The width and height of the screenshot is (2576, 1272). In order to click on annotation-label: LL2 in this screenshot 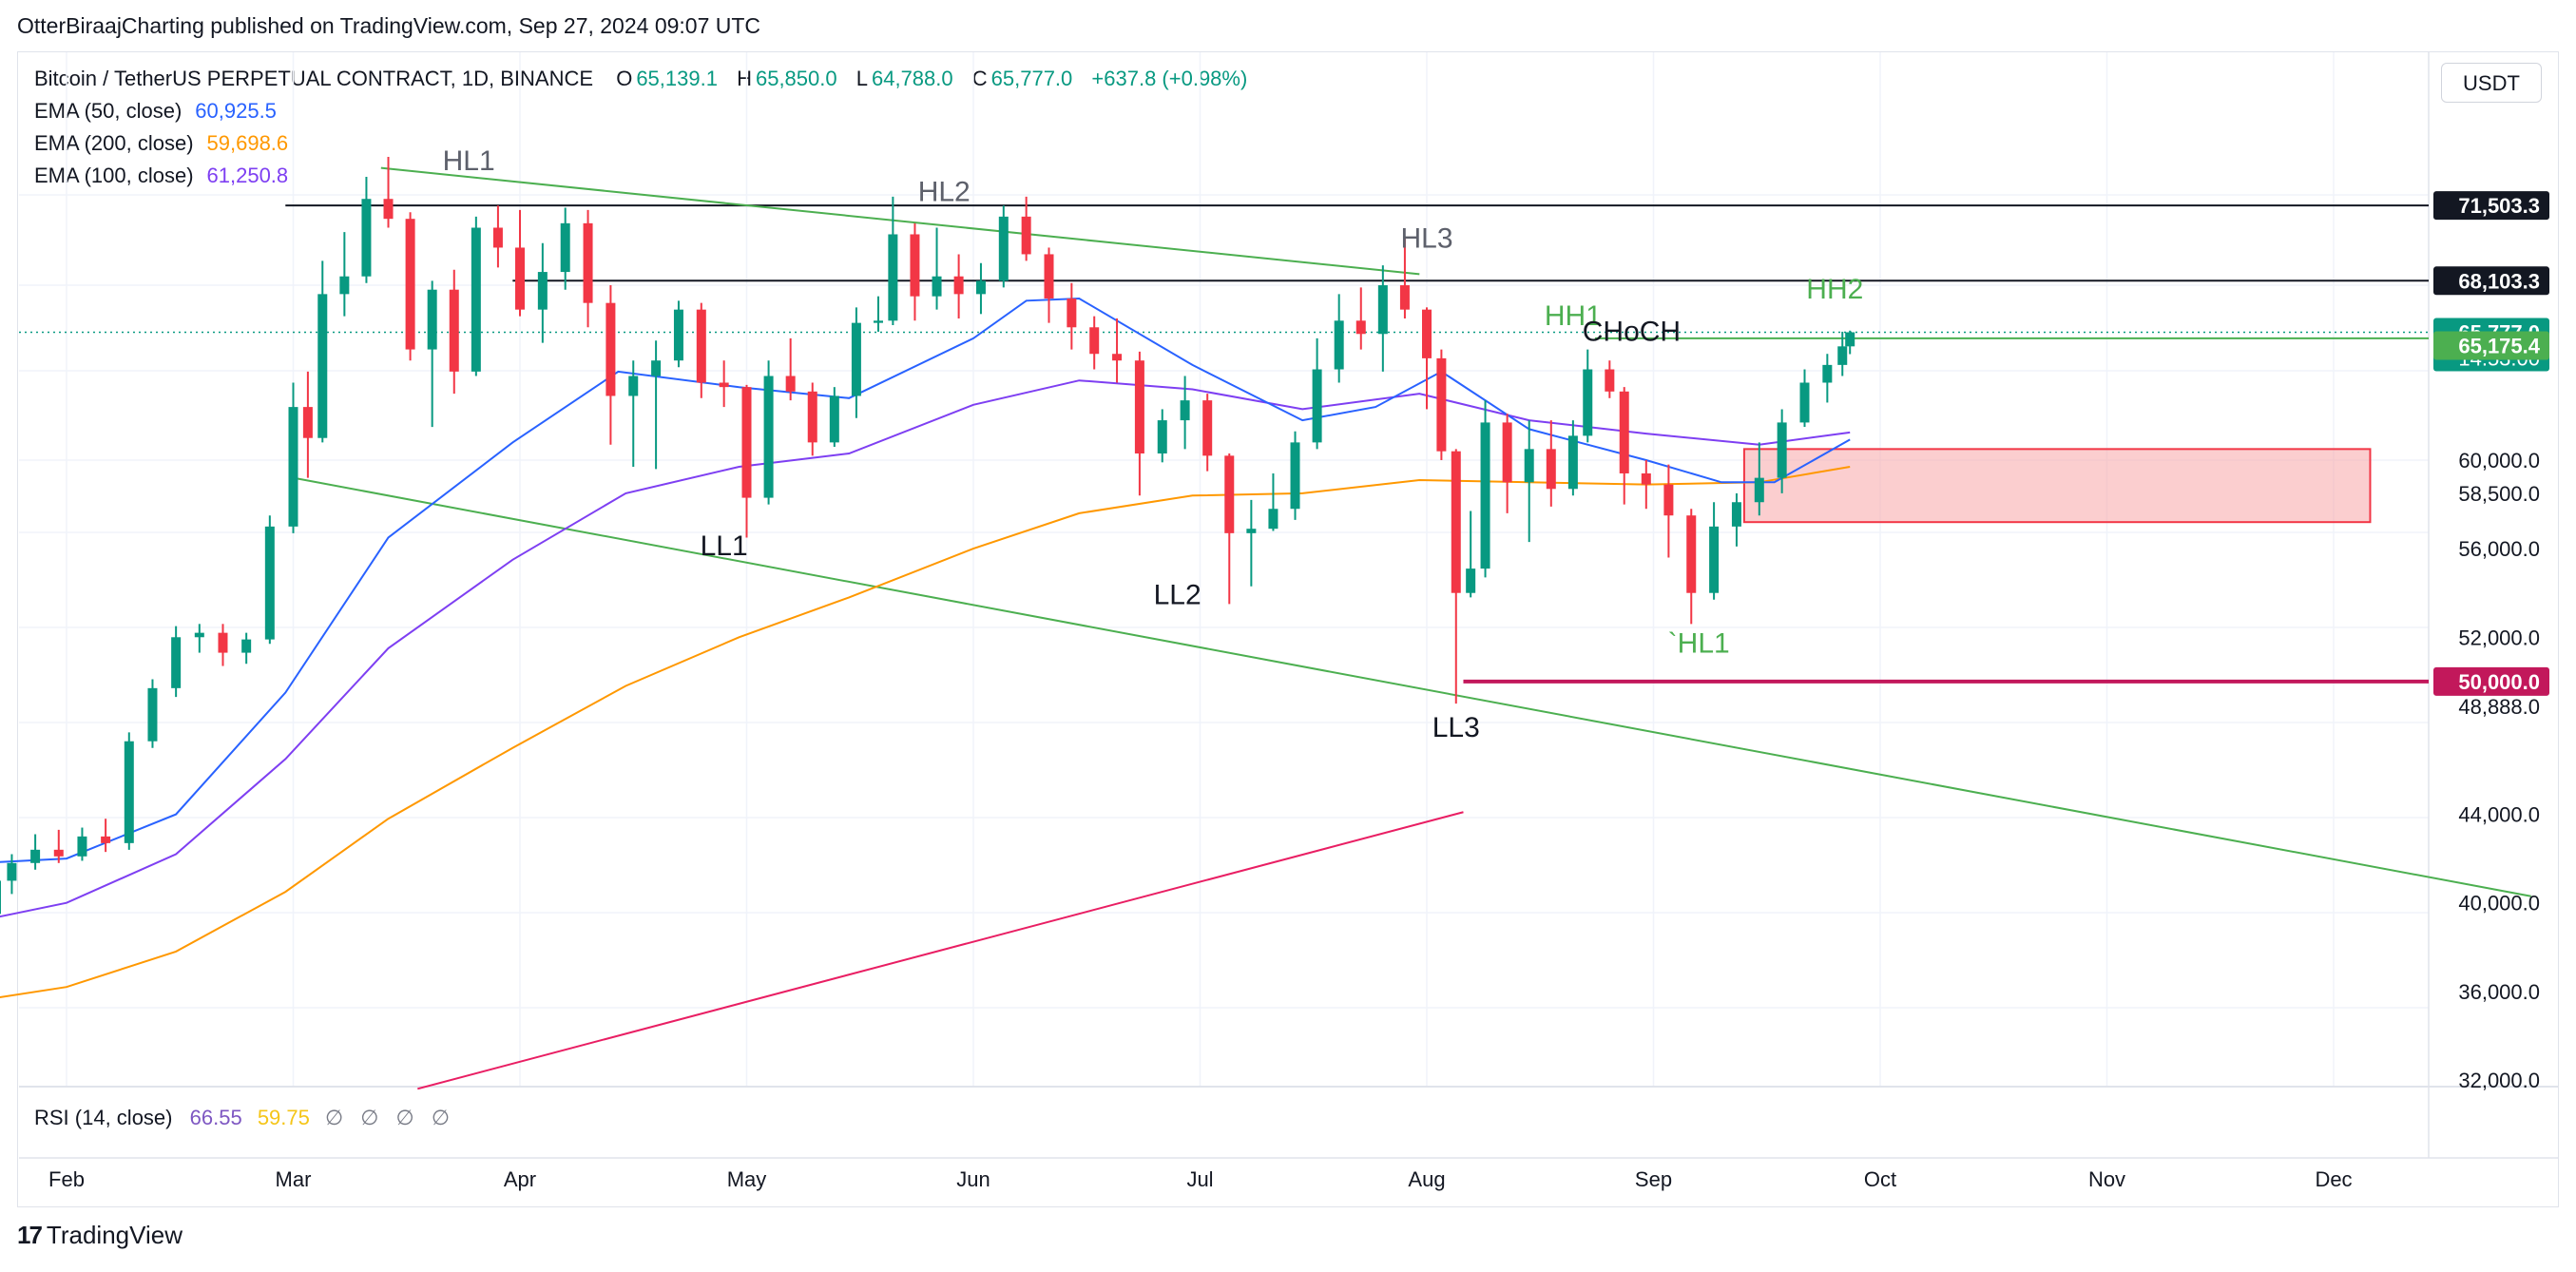, I will do `click(1177, 594)`.